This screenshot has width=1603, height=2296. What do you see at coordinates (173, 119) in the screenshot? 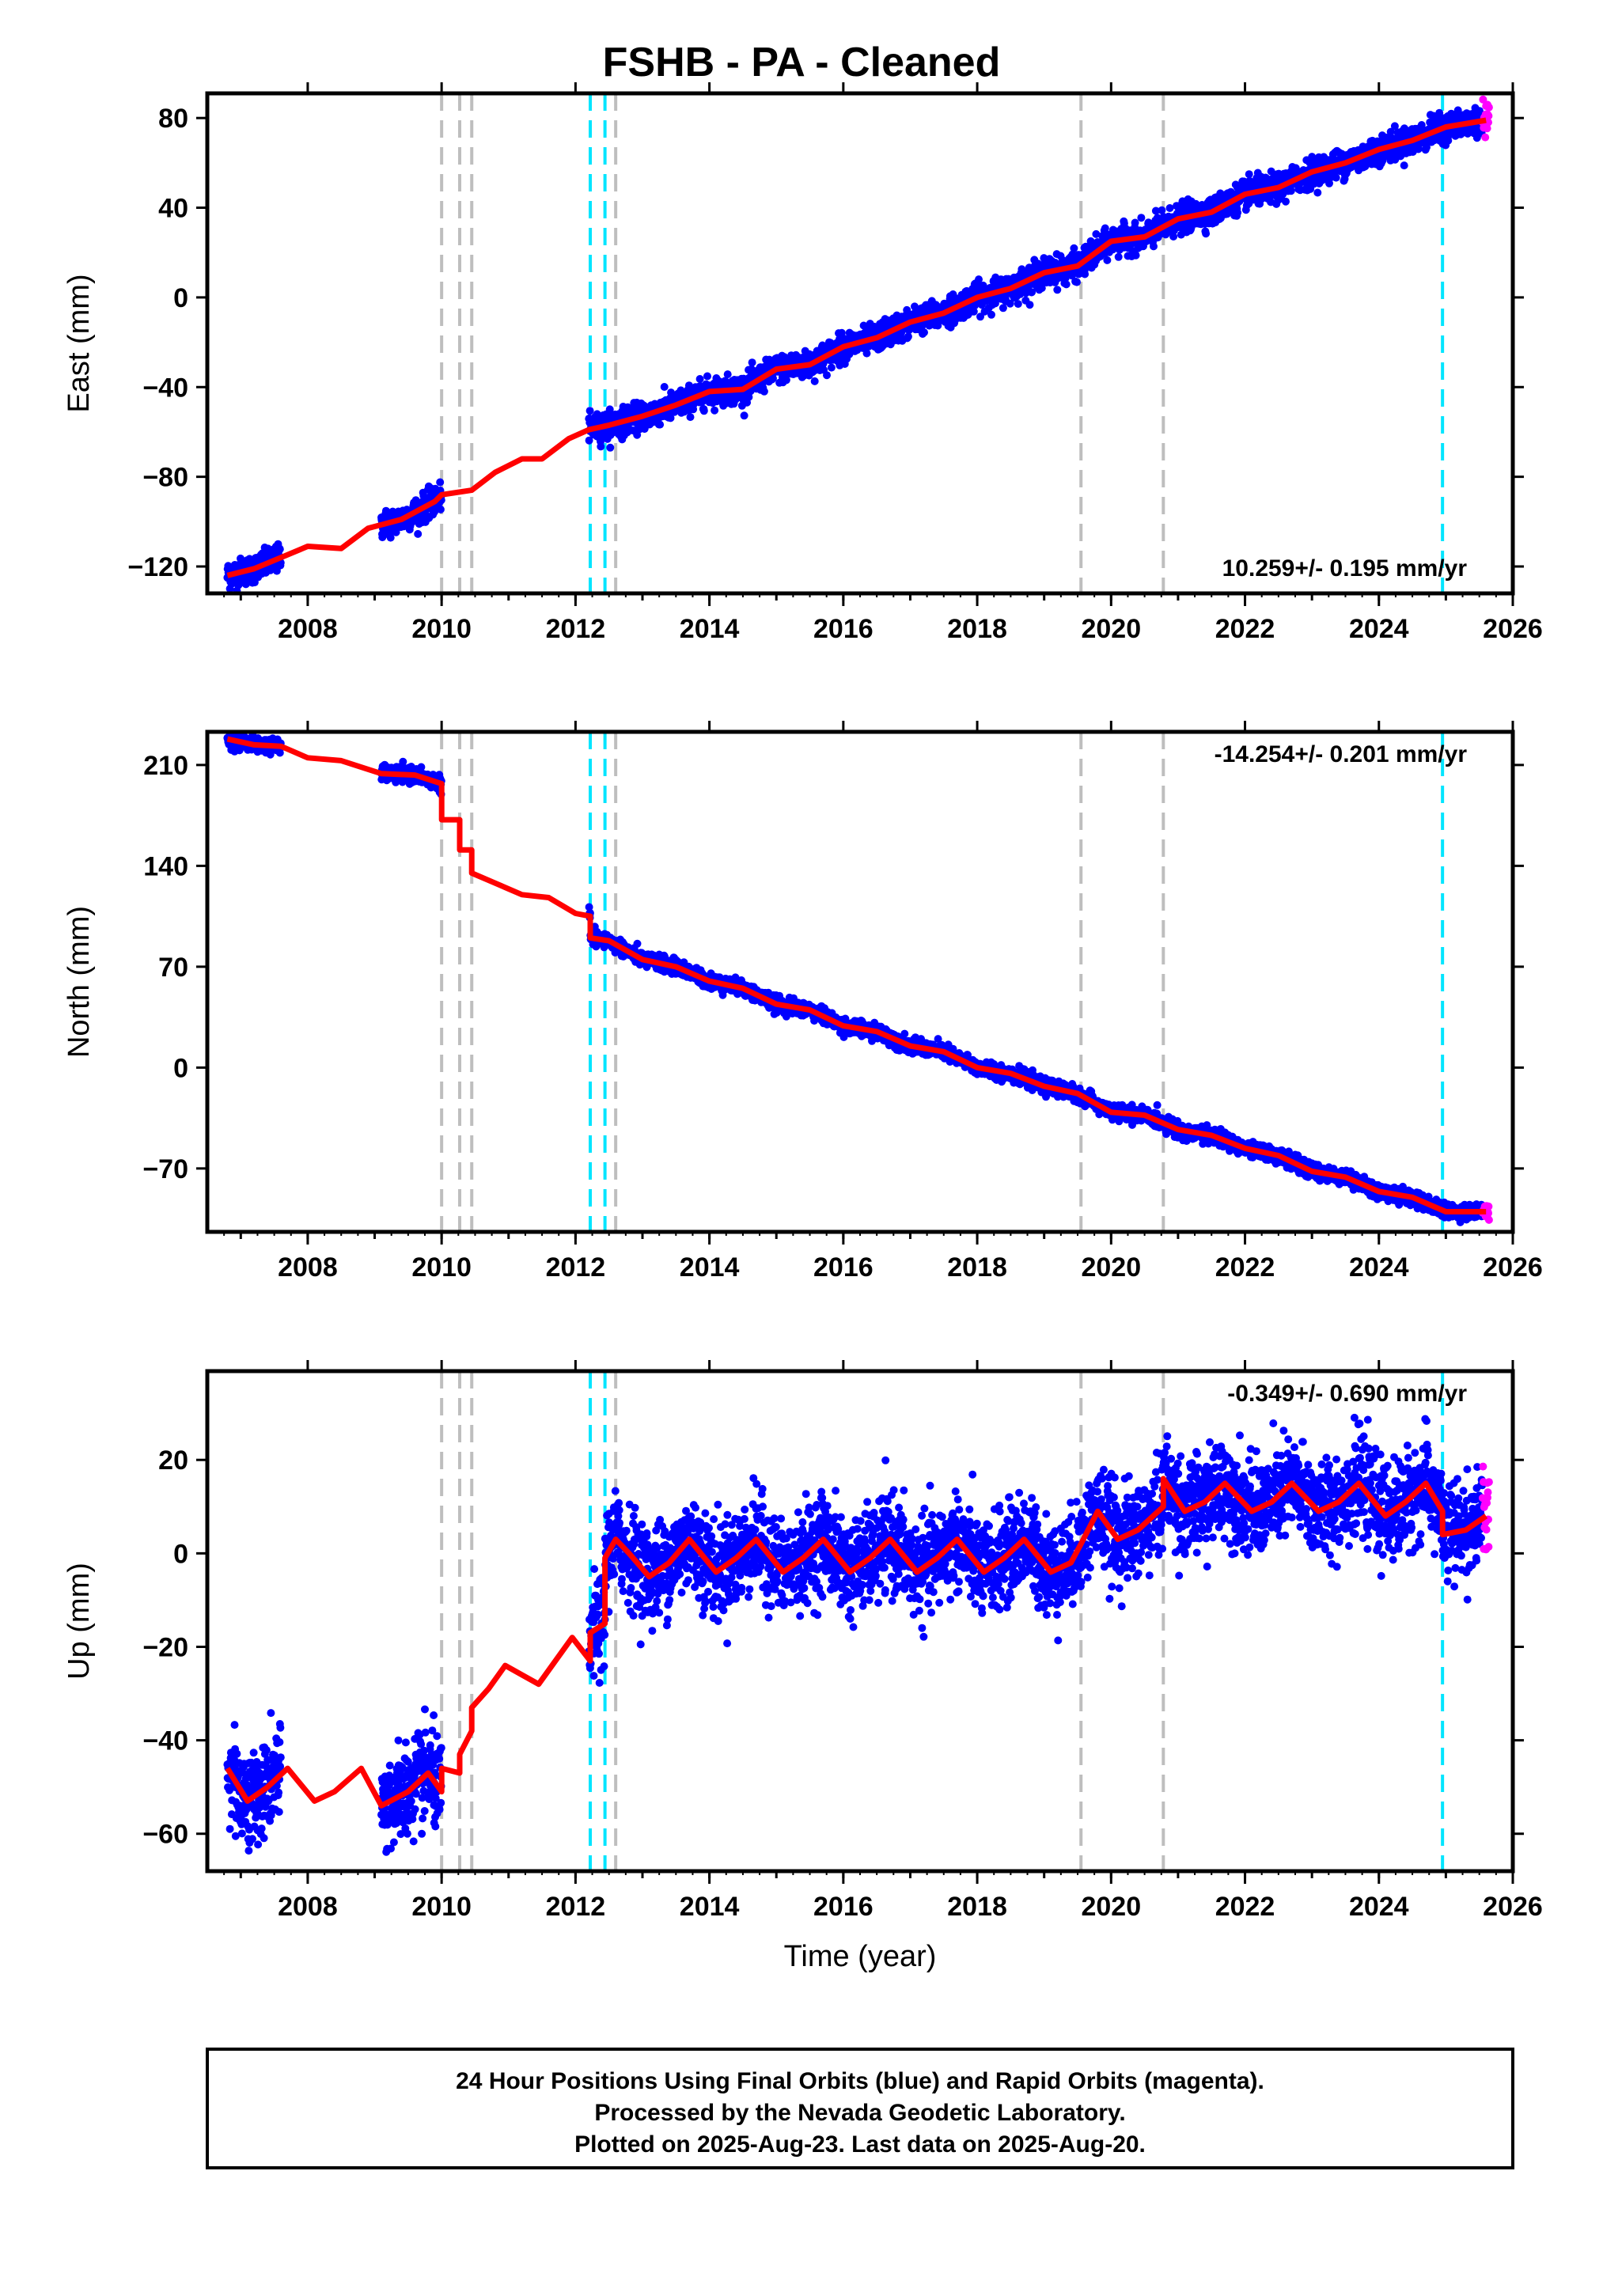
I see `y-tick-label: 80` at bounding box center [173, 119].